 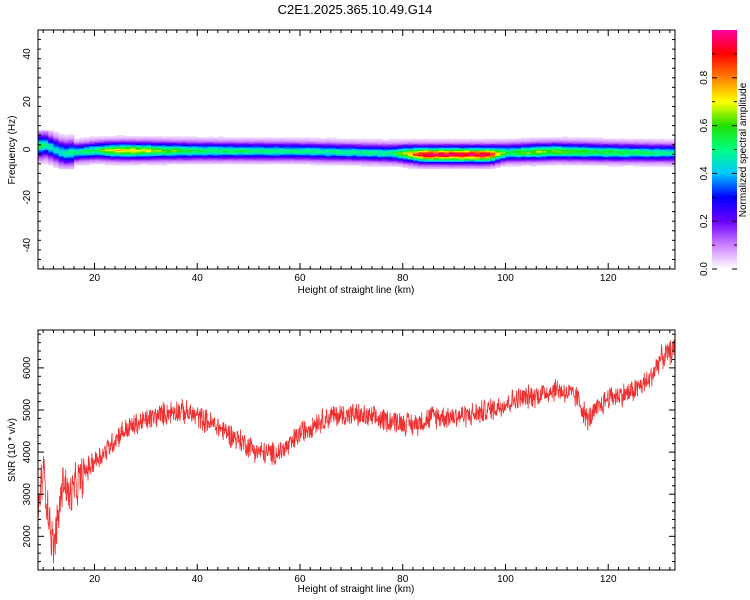 I want to click on tick-label: 40, so click(x=198, y=278).